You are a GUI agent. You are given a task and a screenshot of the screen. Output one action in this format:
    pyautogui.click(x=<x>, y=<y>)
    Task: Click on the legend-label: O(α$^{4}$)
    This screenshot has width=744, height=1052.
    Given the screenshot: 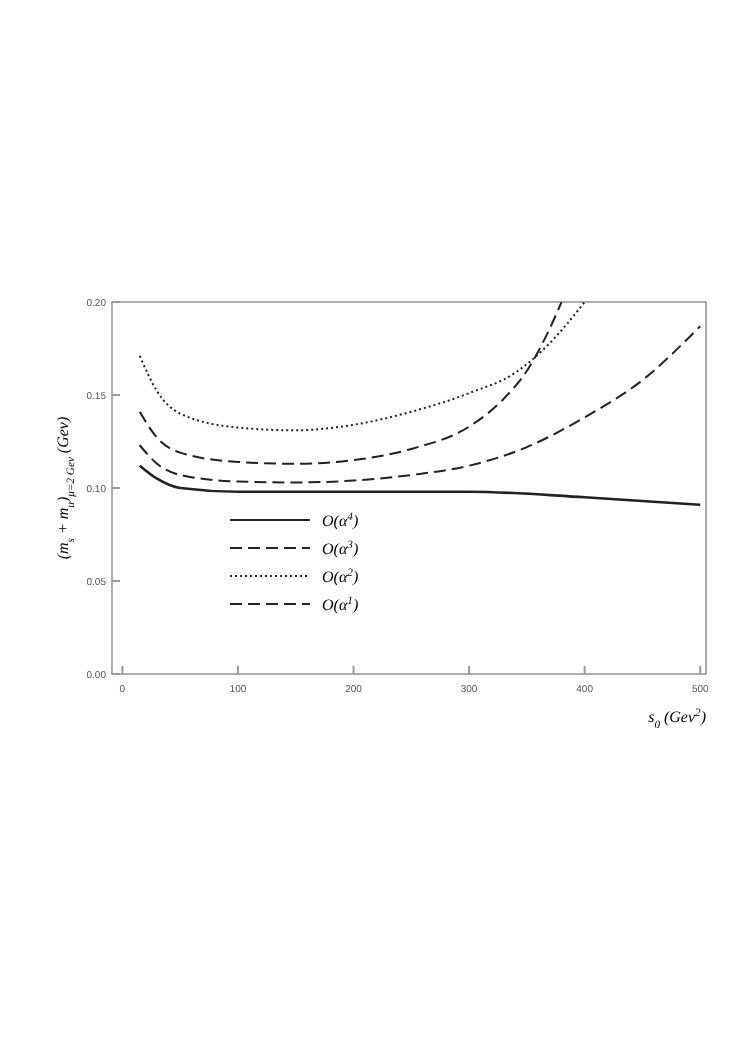 What is the action you would take?
    pyautogui.click(x=340, y=521)
    